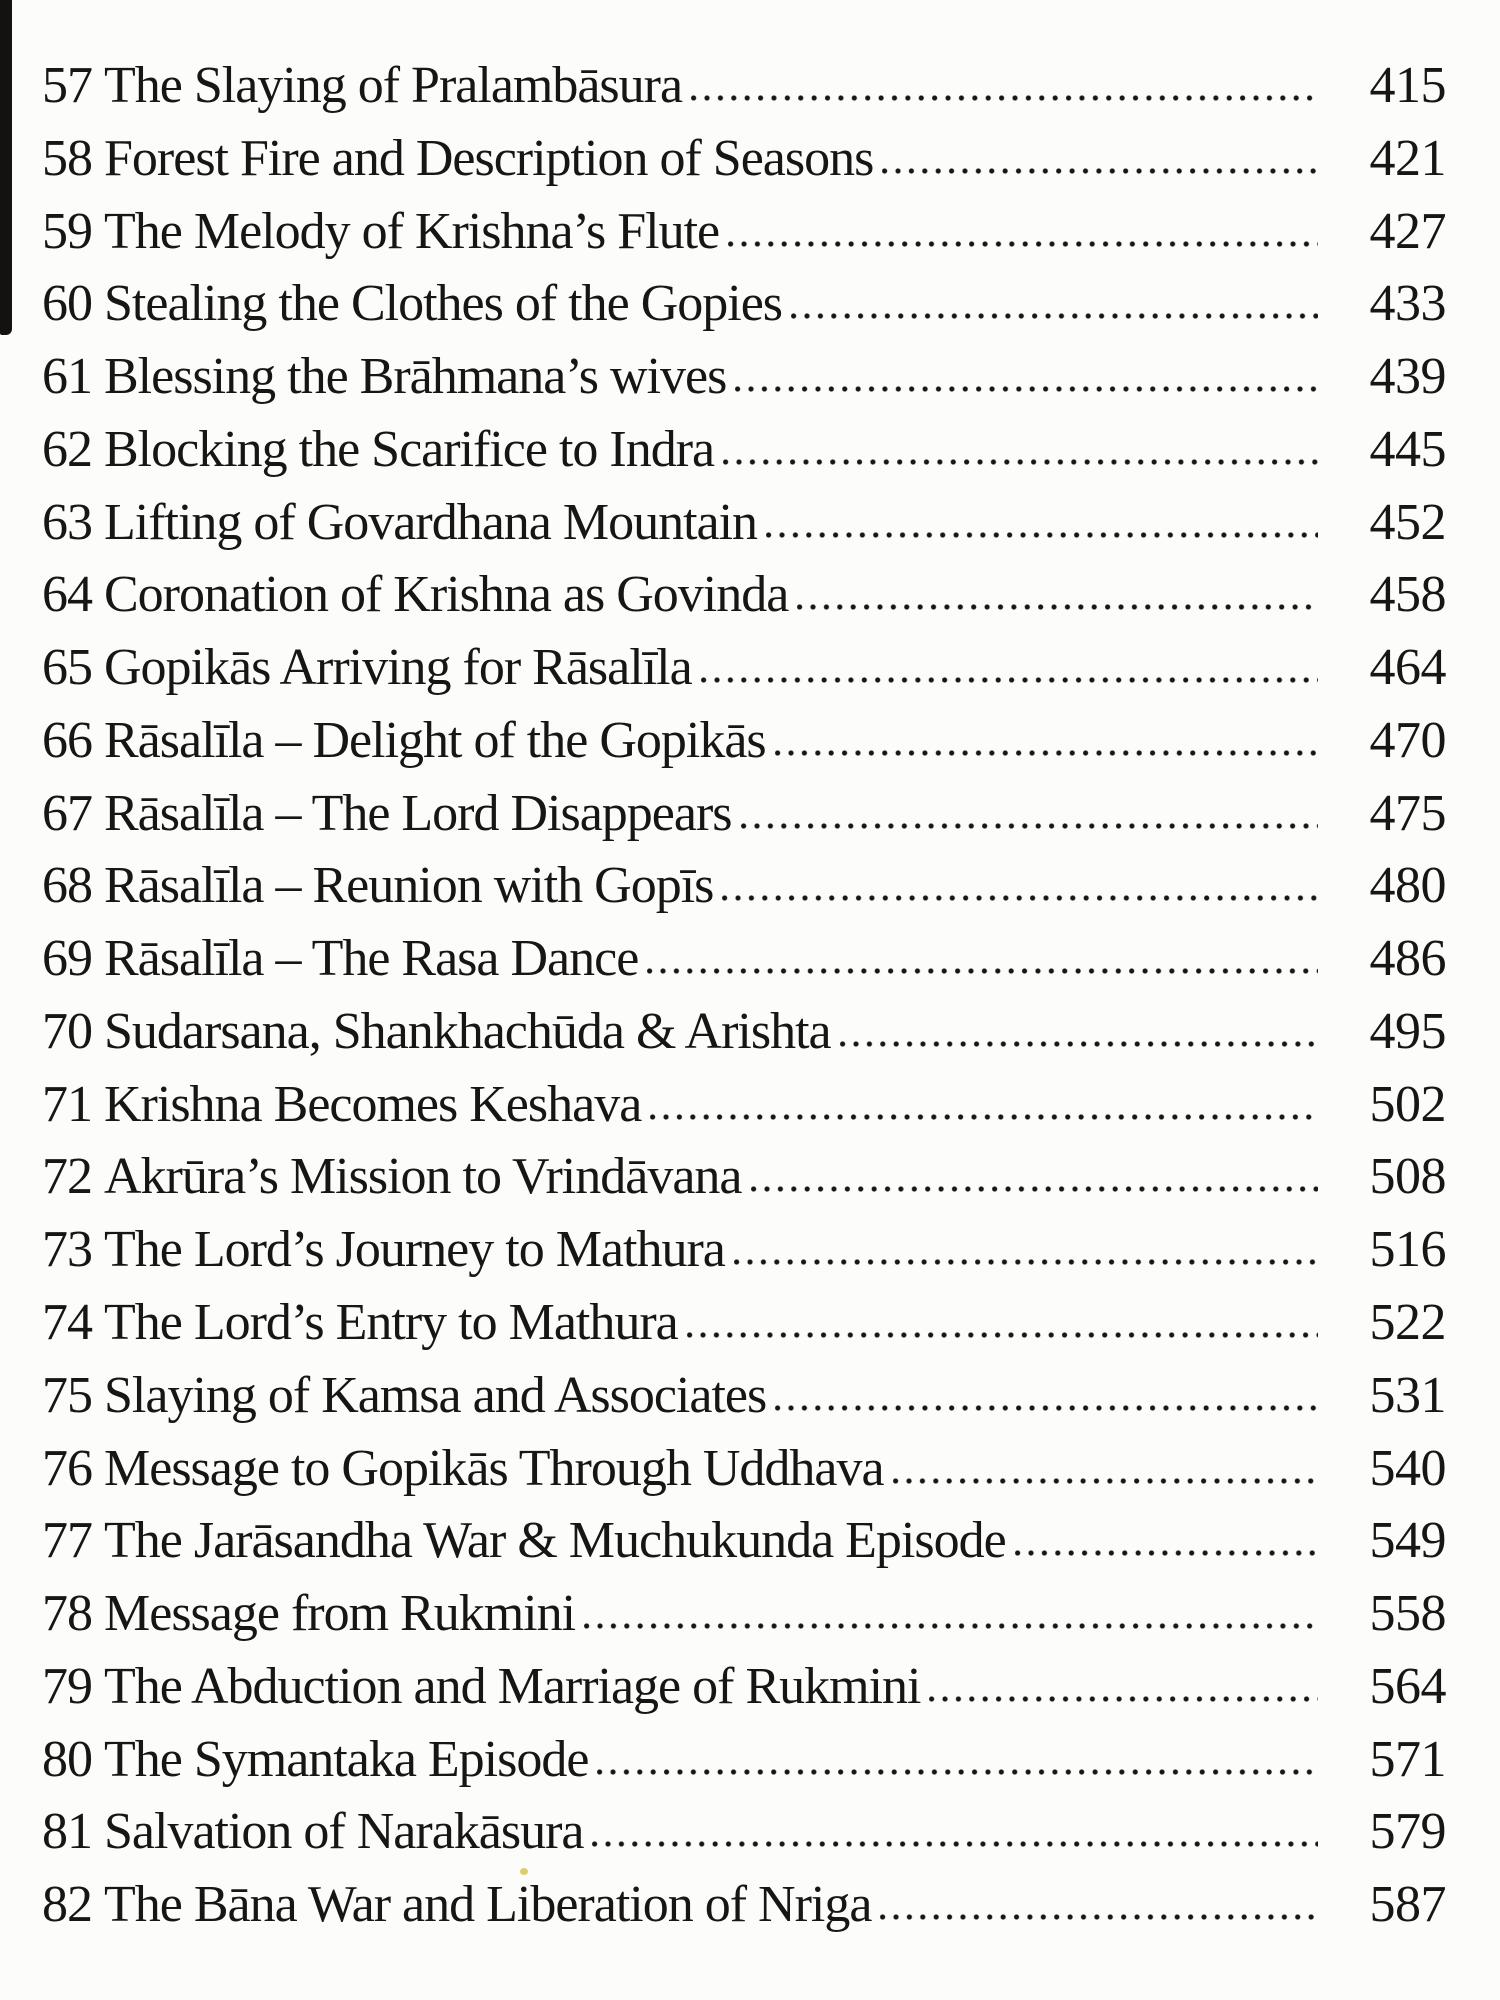  What do you see at coordinates (1408, 1686) in the screenshot?
I see `page-number: 564` at bounding box center [1408, 1686].